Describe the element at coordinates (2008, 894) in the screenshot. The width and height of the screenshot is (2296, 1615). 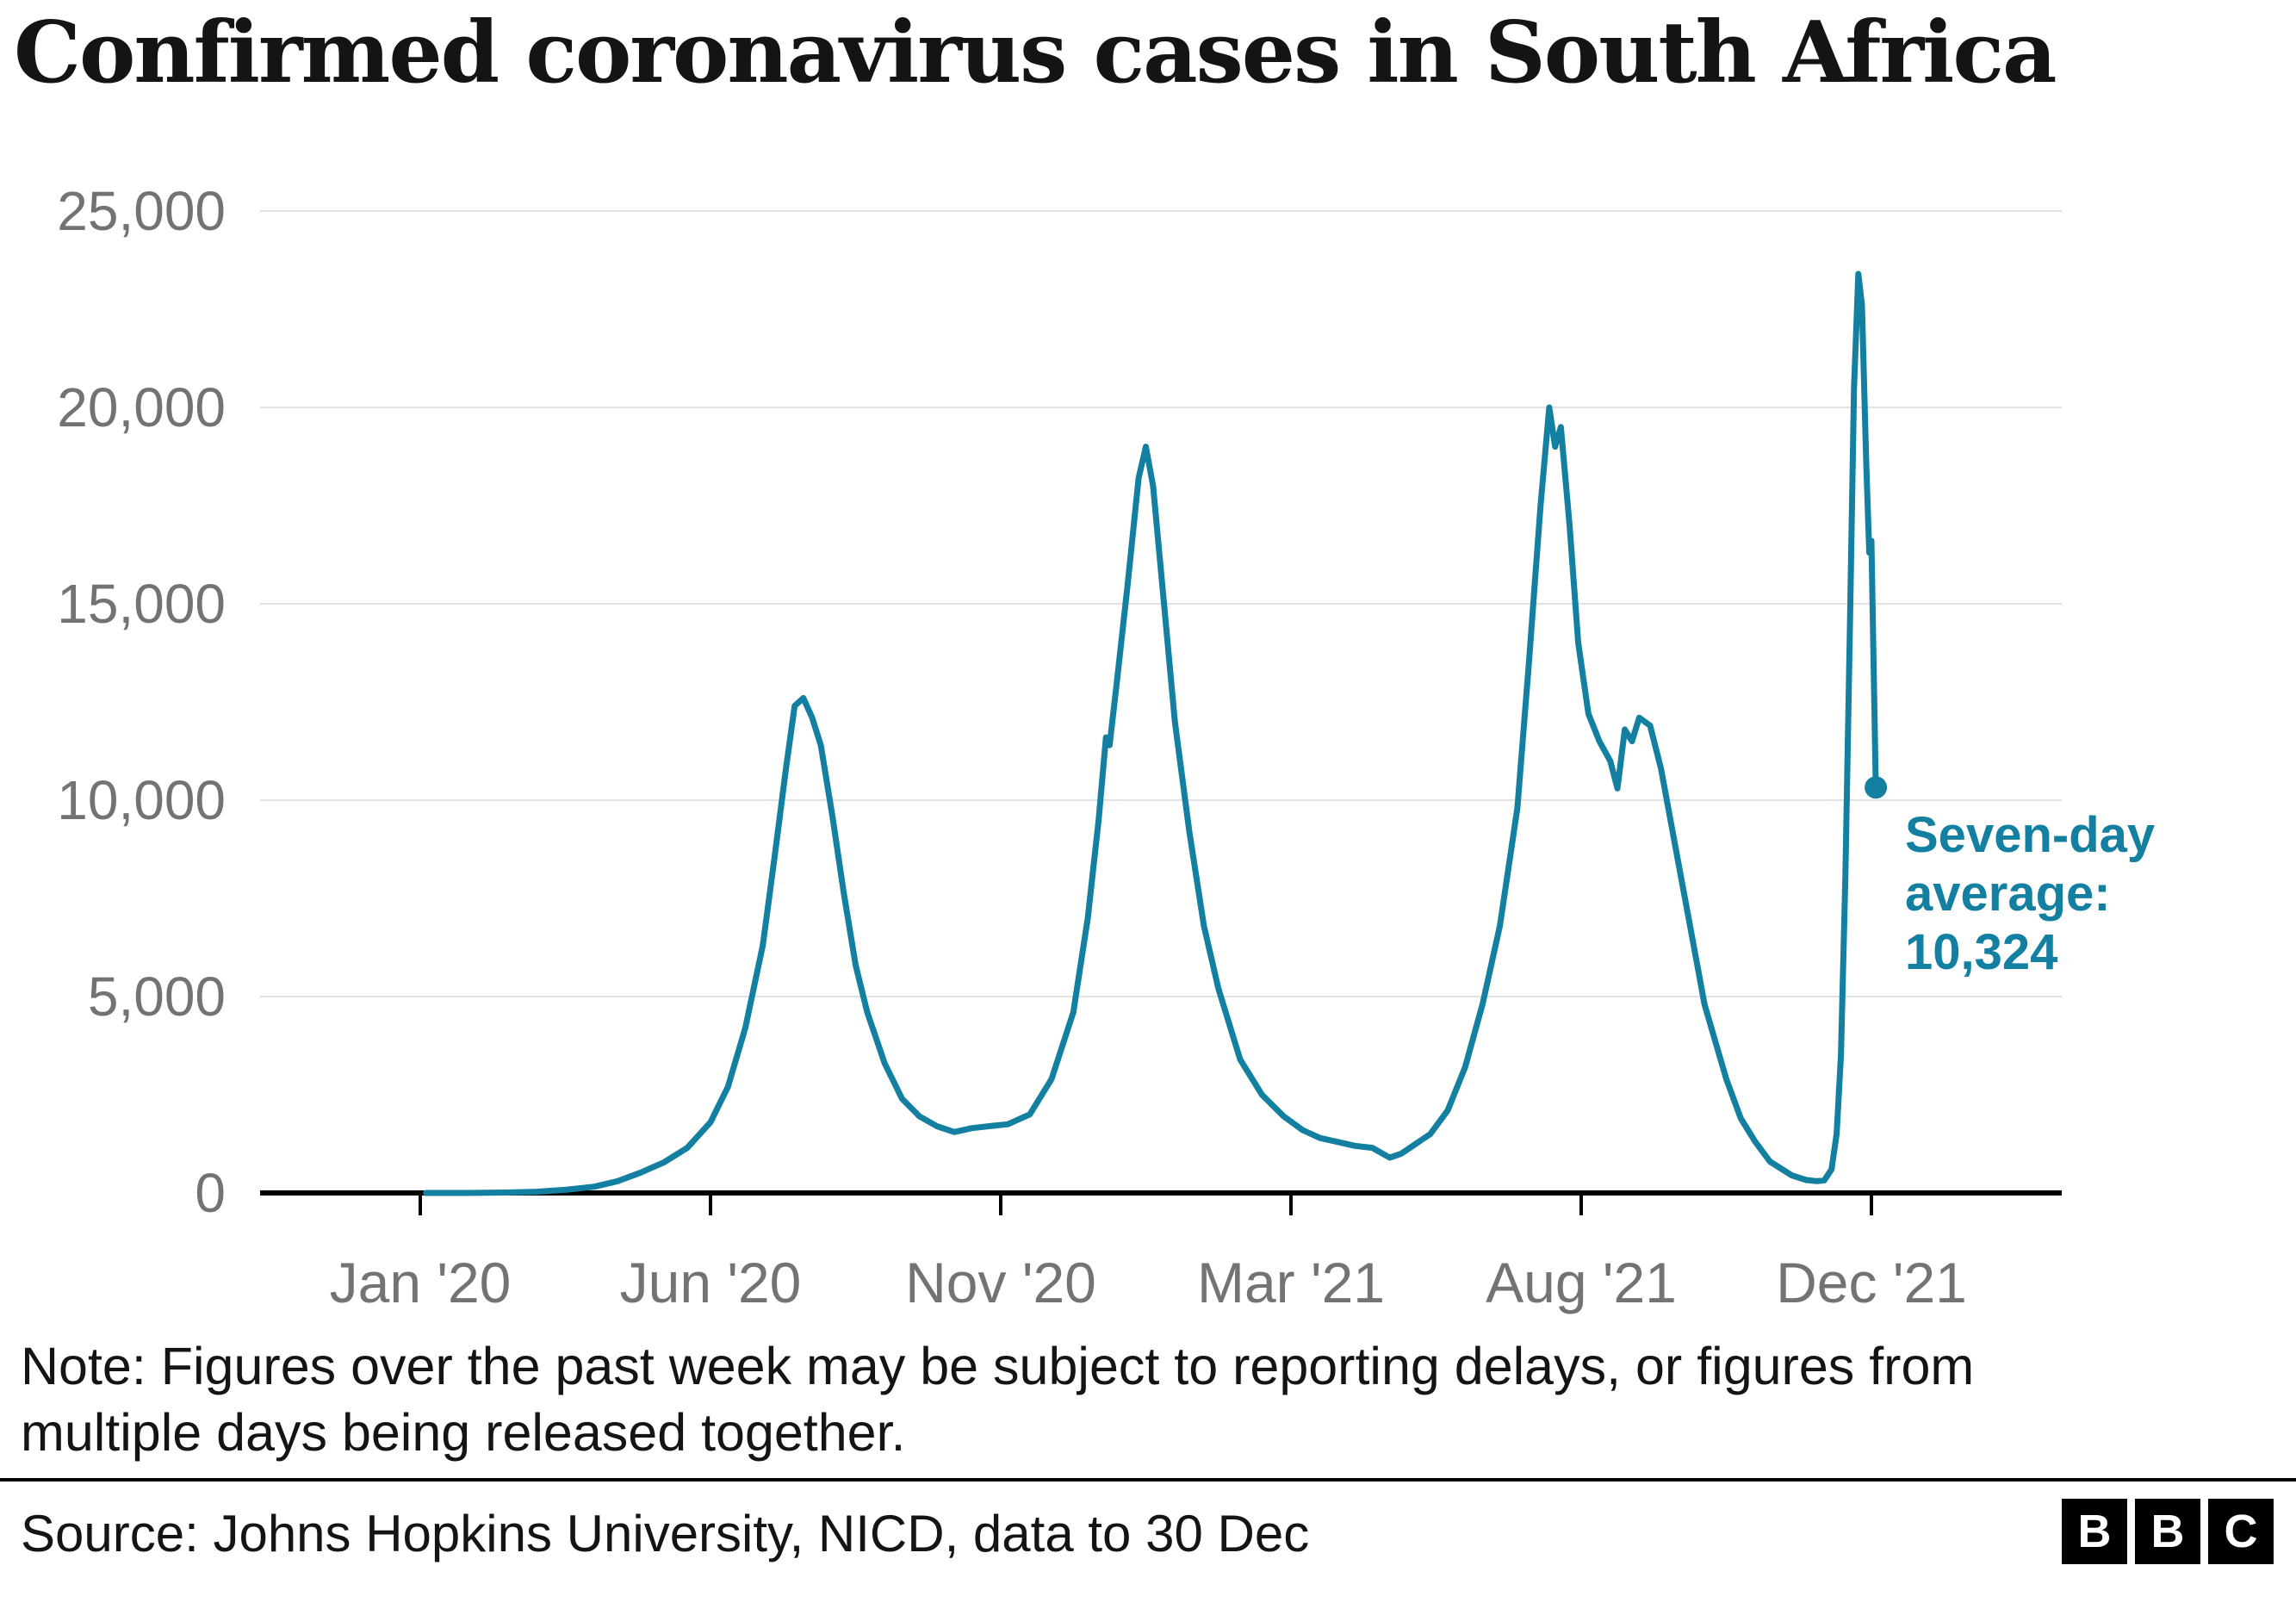
I see `annotation-line-2: average:` at that location.